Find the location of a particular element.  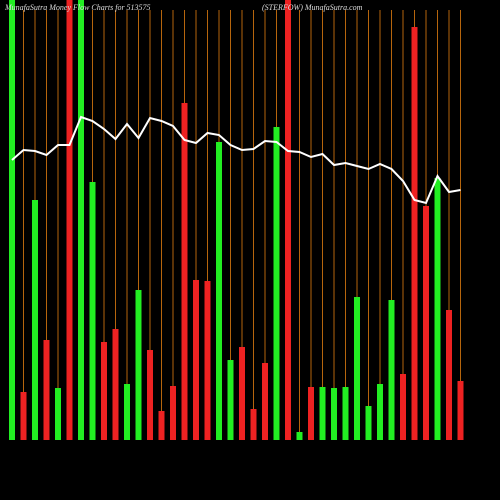

chart-subtitle: (STERFOW) MunafaSutra.com is located at coordinates (312, 7).